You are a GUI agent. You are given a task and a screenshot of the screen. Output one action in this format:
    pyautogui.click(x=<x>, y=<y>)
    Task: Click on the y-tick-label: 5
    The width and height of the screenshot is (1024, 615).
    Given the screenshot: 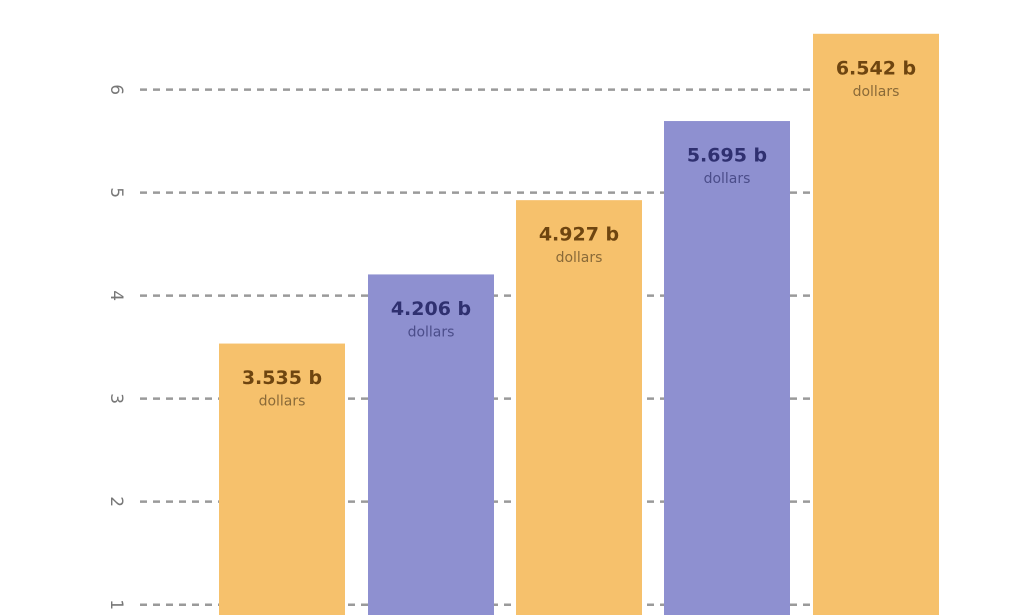 What is the action you would take?
    pyautogui.click(x=116, y=192)
    